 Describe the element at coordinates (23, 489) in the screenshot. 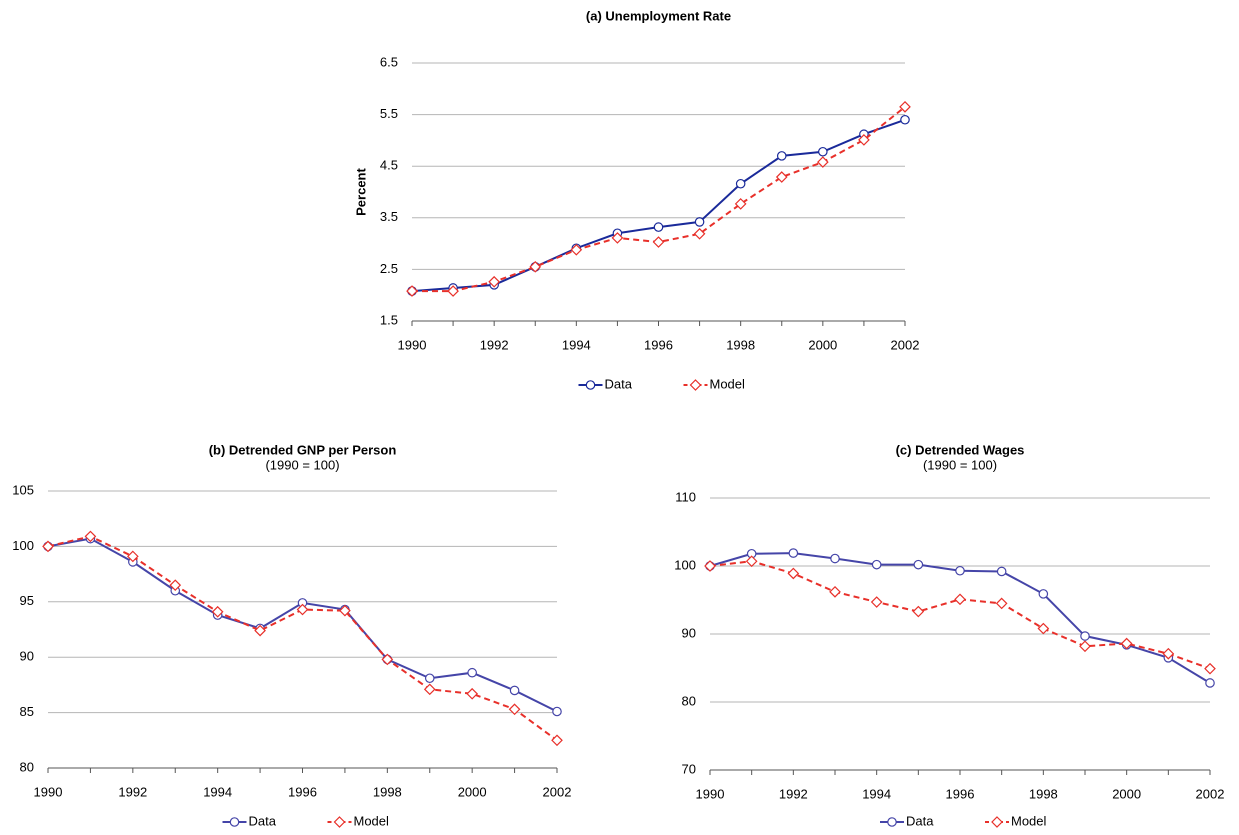

I see `y-tick-label: 105` at that location.